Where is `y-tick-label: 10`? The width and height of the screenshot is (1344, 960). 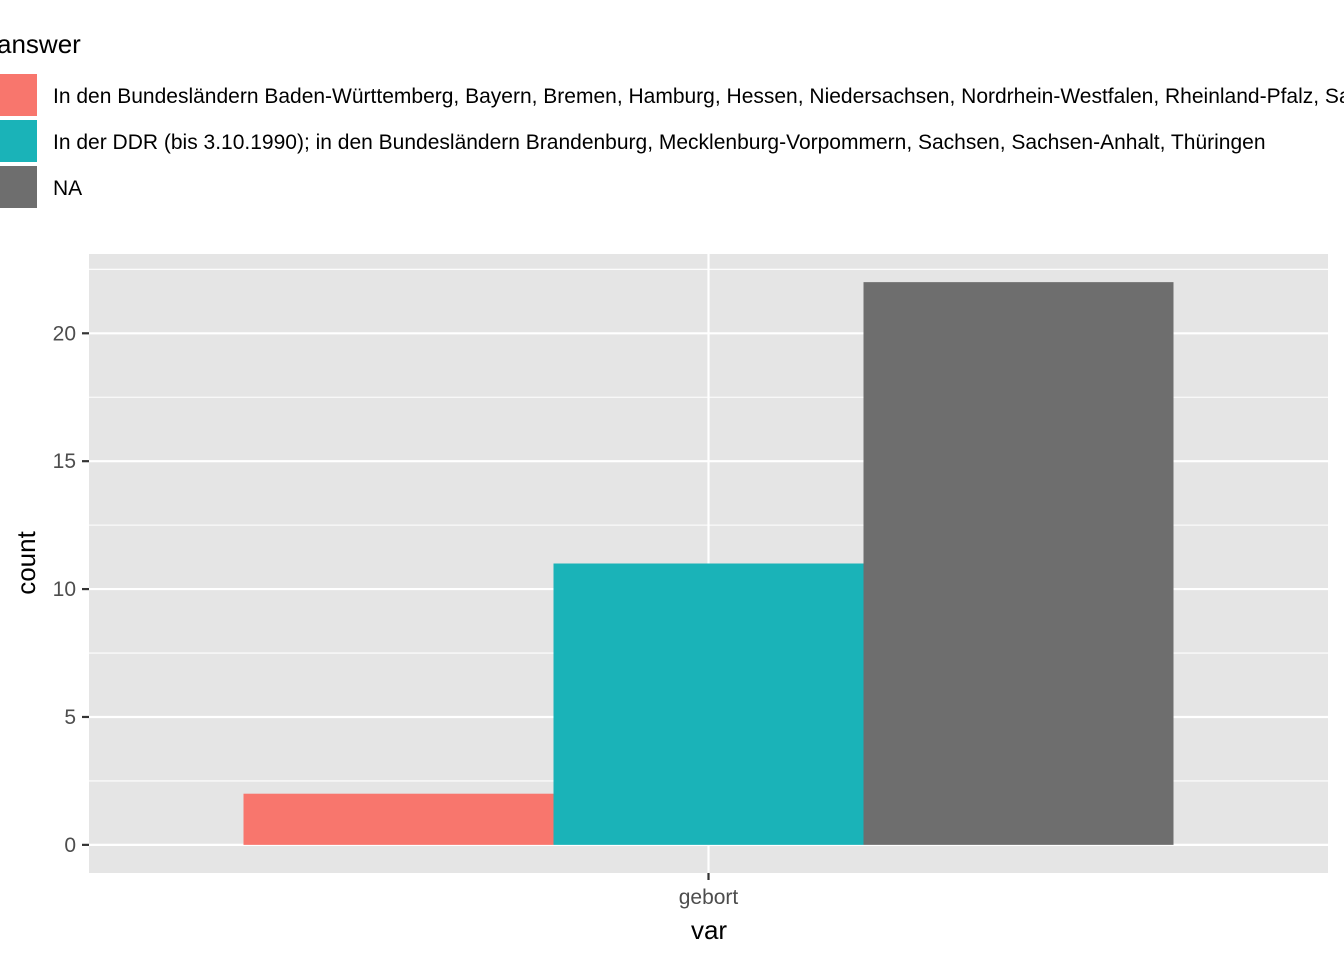 y-tick-label: 10 is located at coordinates (64, 589).